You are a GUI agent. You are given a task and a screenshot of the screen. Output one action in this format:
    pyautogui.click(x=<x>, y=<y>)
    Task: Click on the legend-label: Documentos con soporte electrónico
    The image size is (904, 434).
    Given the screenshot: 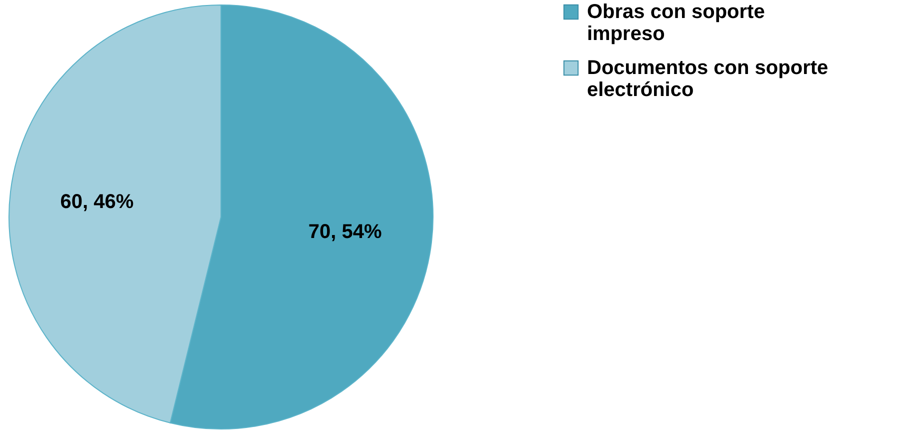 What is the action you would take?
    pyautogui.click(x=707, y=79)
    